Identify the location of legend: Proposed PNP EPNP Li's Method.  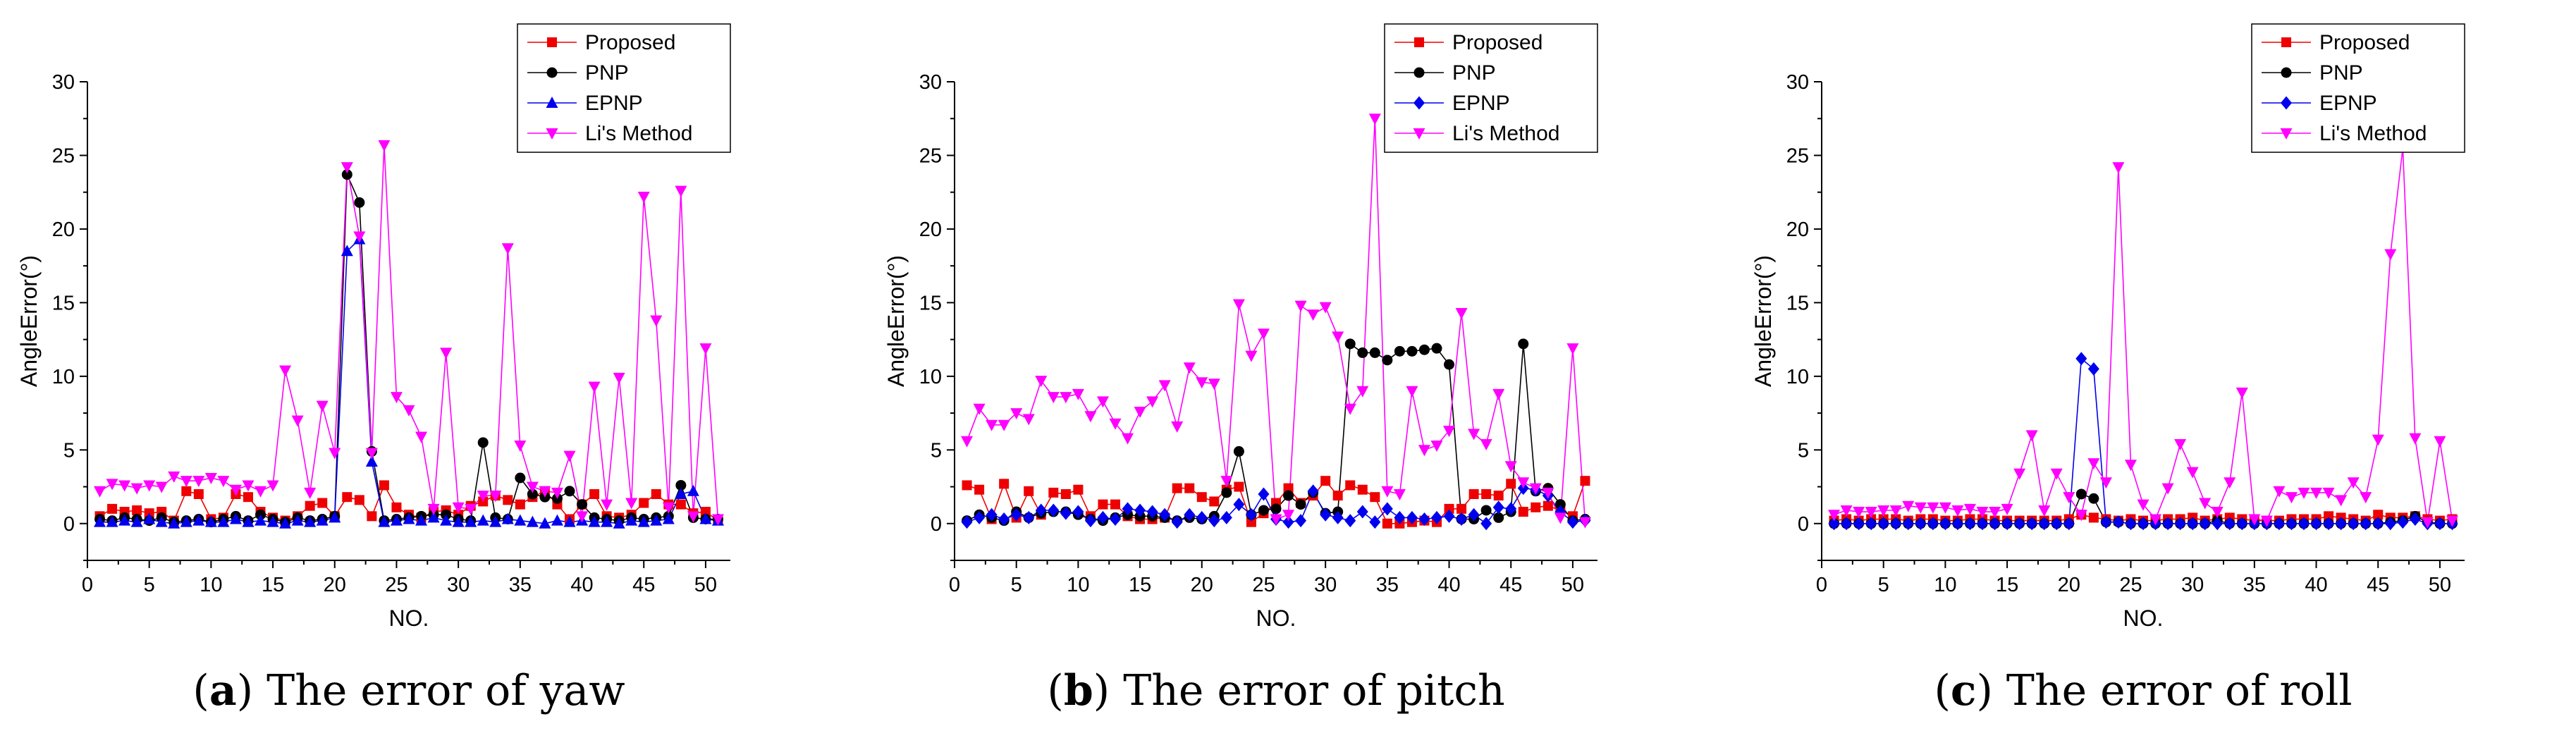
(2358, 88).